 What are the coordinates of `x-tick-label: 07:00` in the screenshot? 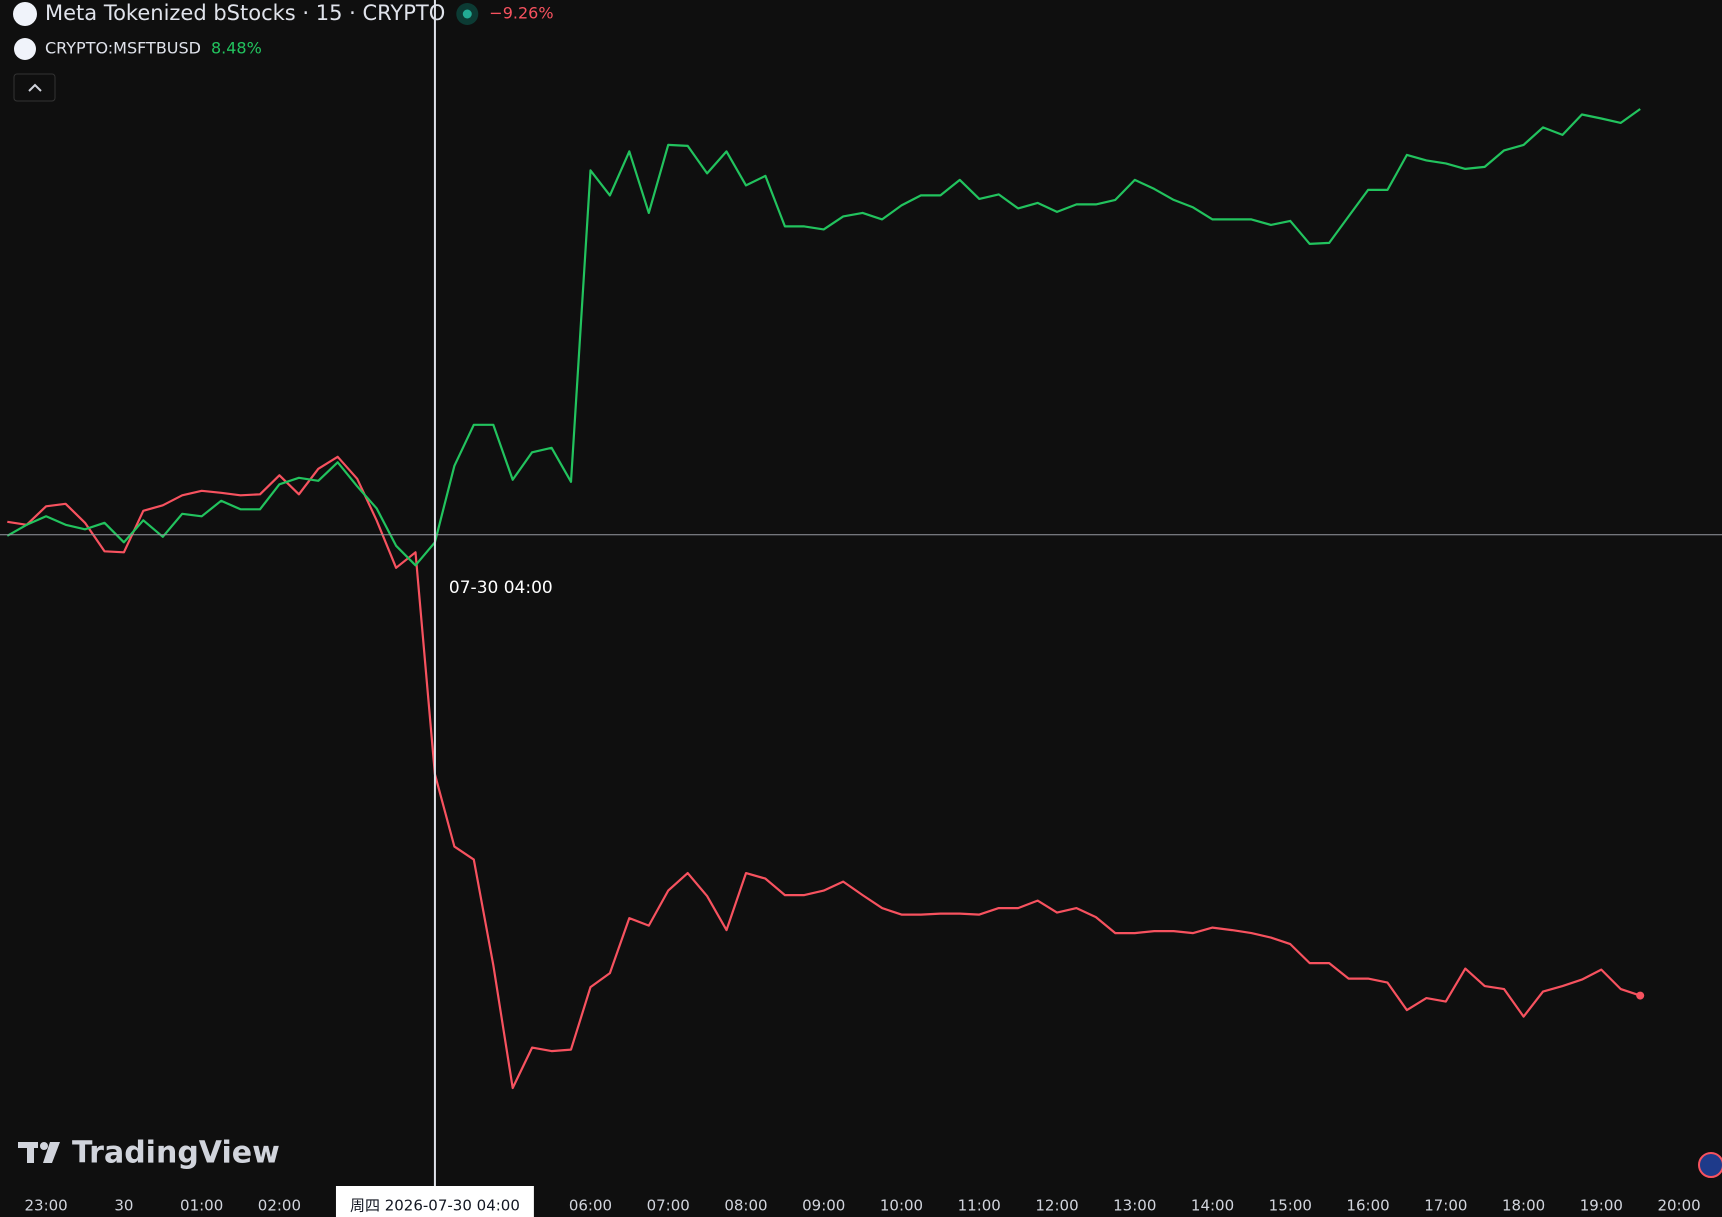 It's located at (668, 1206).